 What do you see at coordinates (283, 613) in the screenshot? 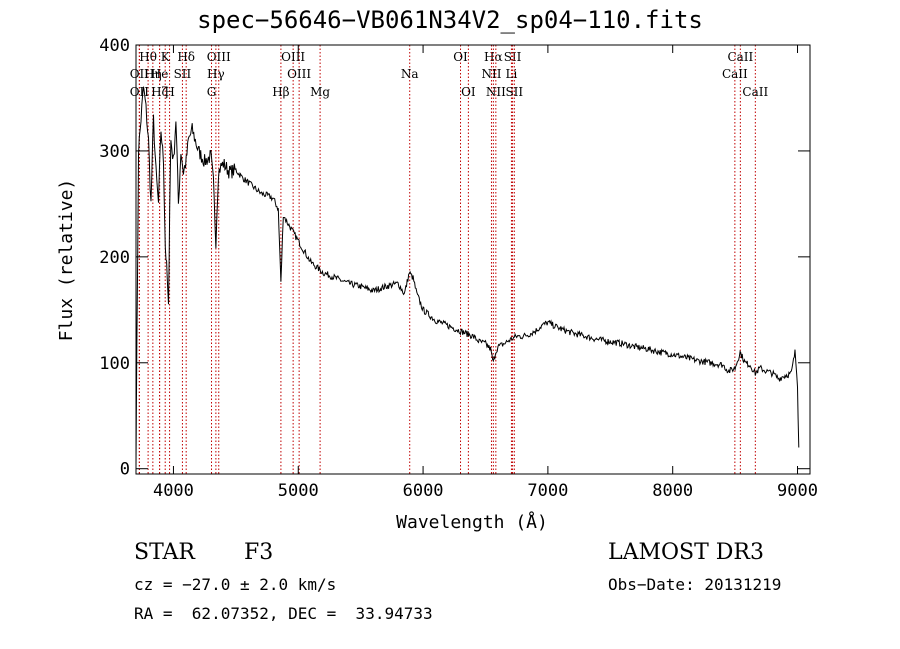
I see `coordinates: RA = 62.07352, DEC = 33.94733` at bounding box center [283, 613].